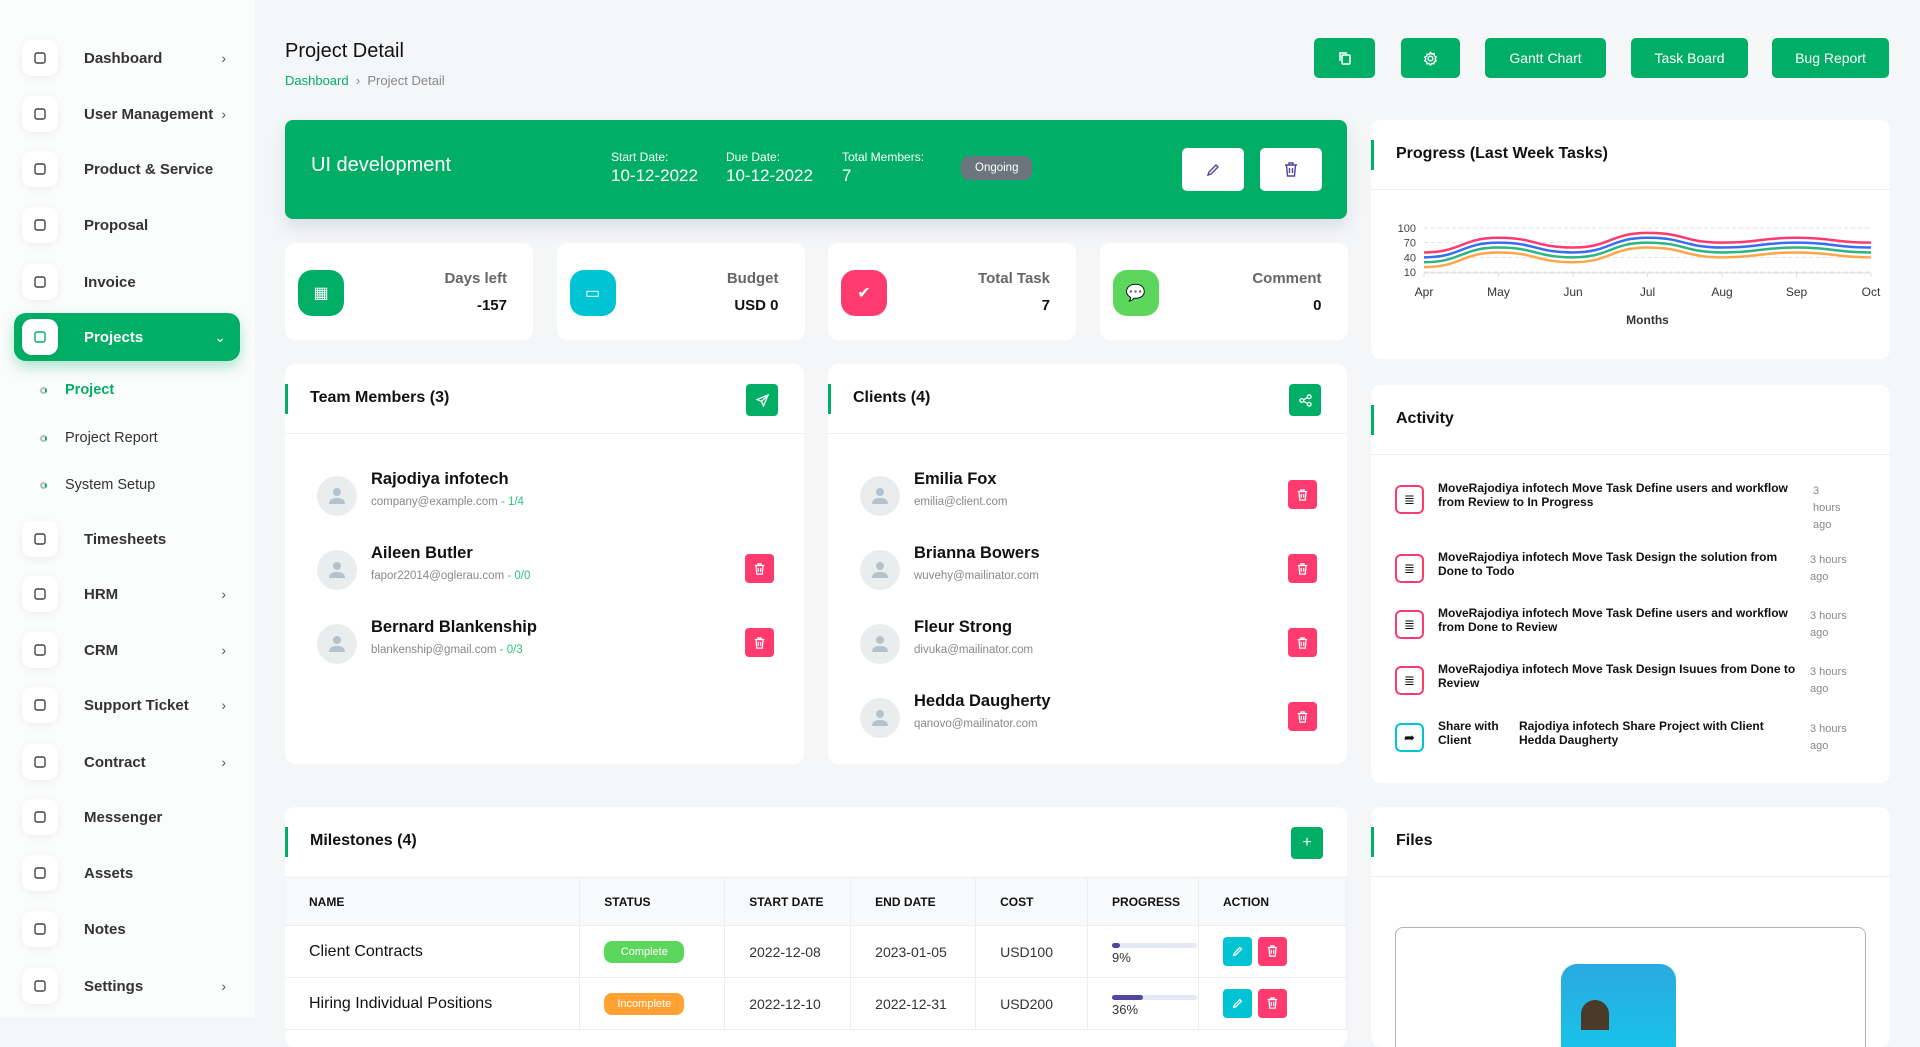  What do you see at coordinates (1090, 495) in the screenshot?
I see `client-item: Emilia Fox emilia@client.com` at bounding box center [1090, 495].